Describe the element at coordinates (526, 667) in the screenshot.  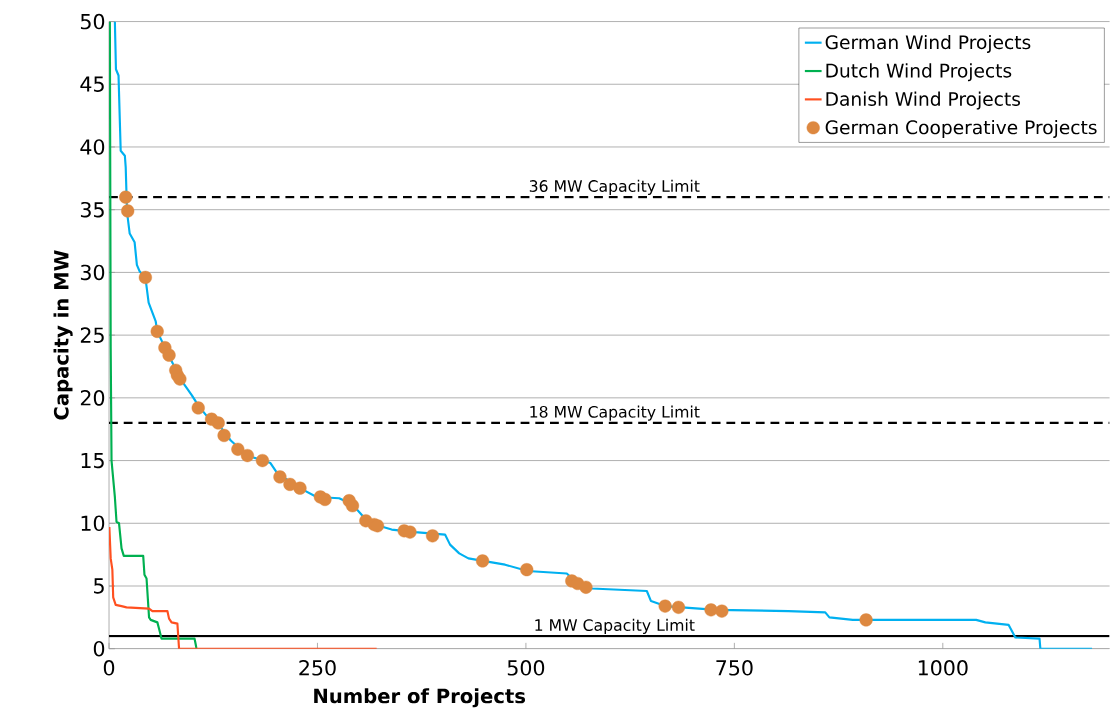
I see `x-tick-label: 500` at that location.